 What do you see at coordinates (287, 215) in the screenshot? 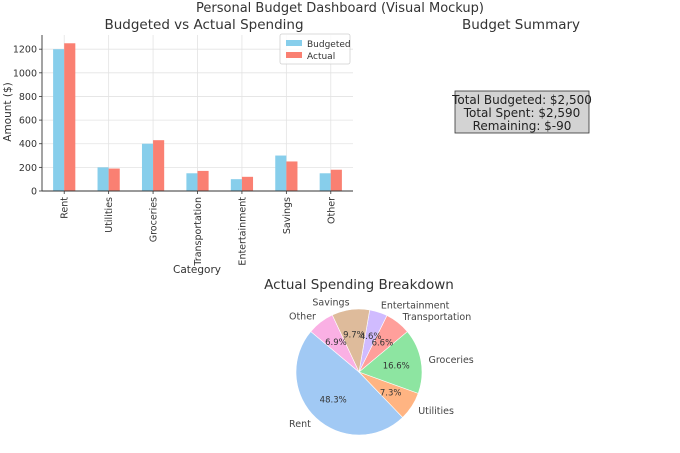
I see `bar-x-tick-label: Savings` at bounding box center [287, 215].